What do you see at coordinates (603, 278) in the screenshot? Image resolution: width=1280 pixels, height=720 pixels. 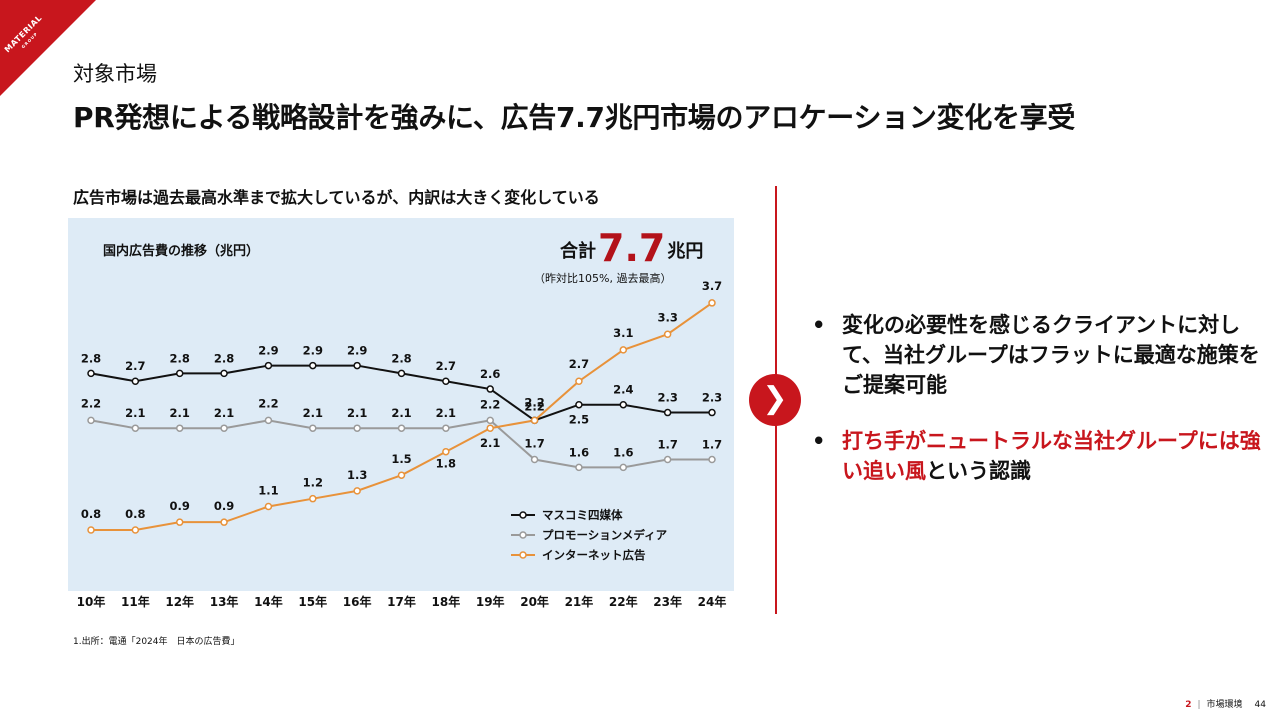 I see `total-note: （昨対比105%, 過去最高）` at bounding box center [603, 278].